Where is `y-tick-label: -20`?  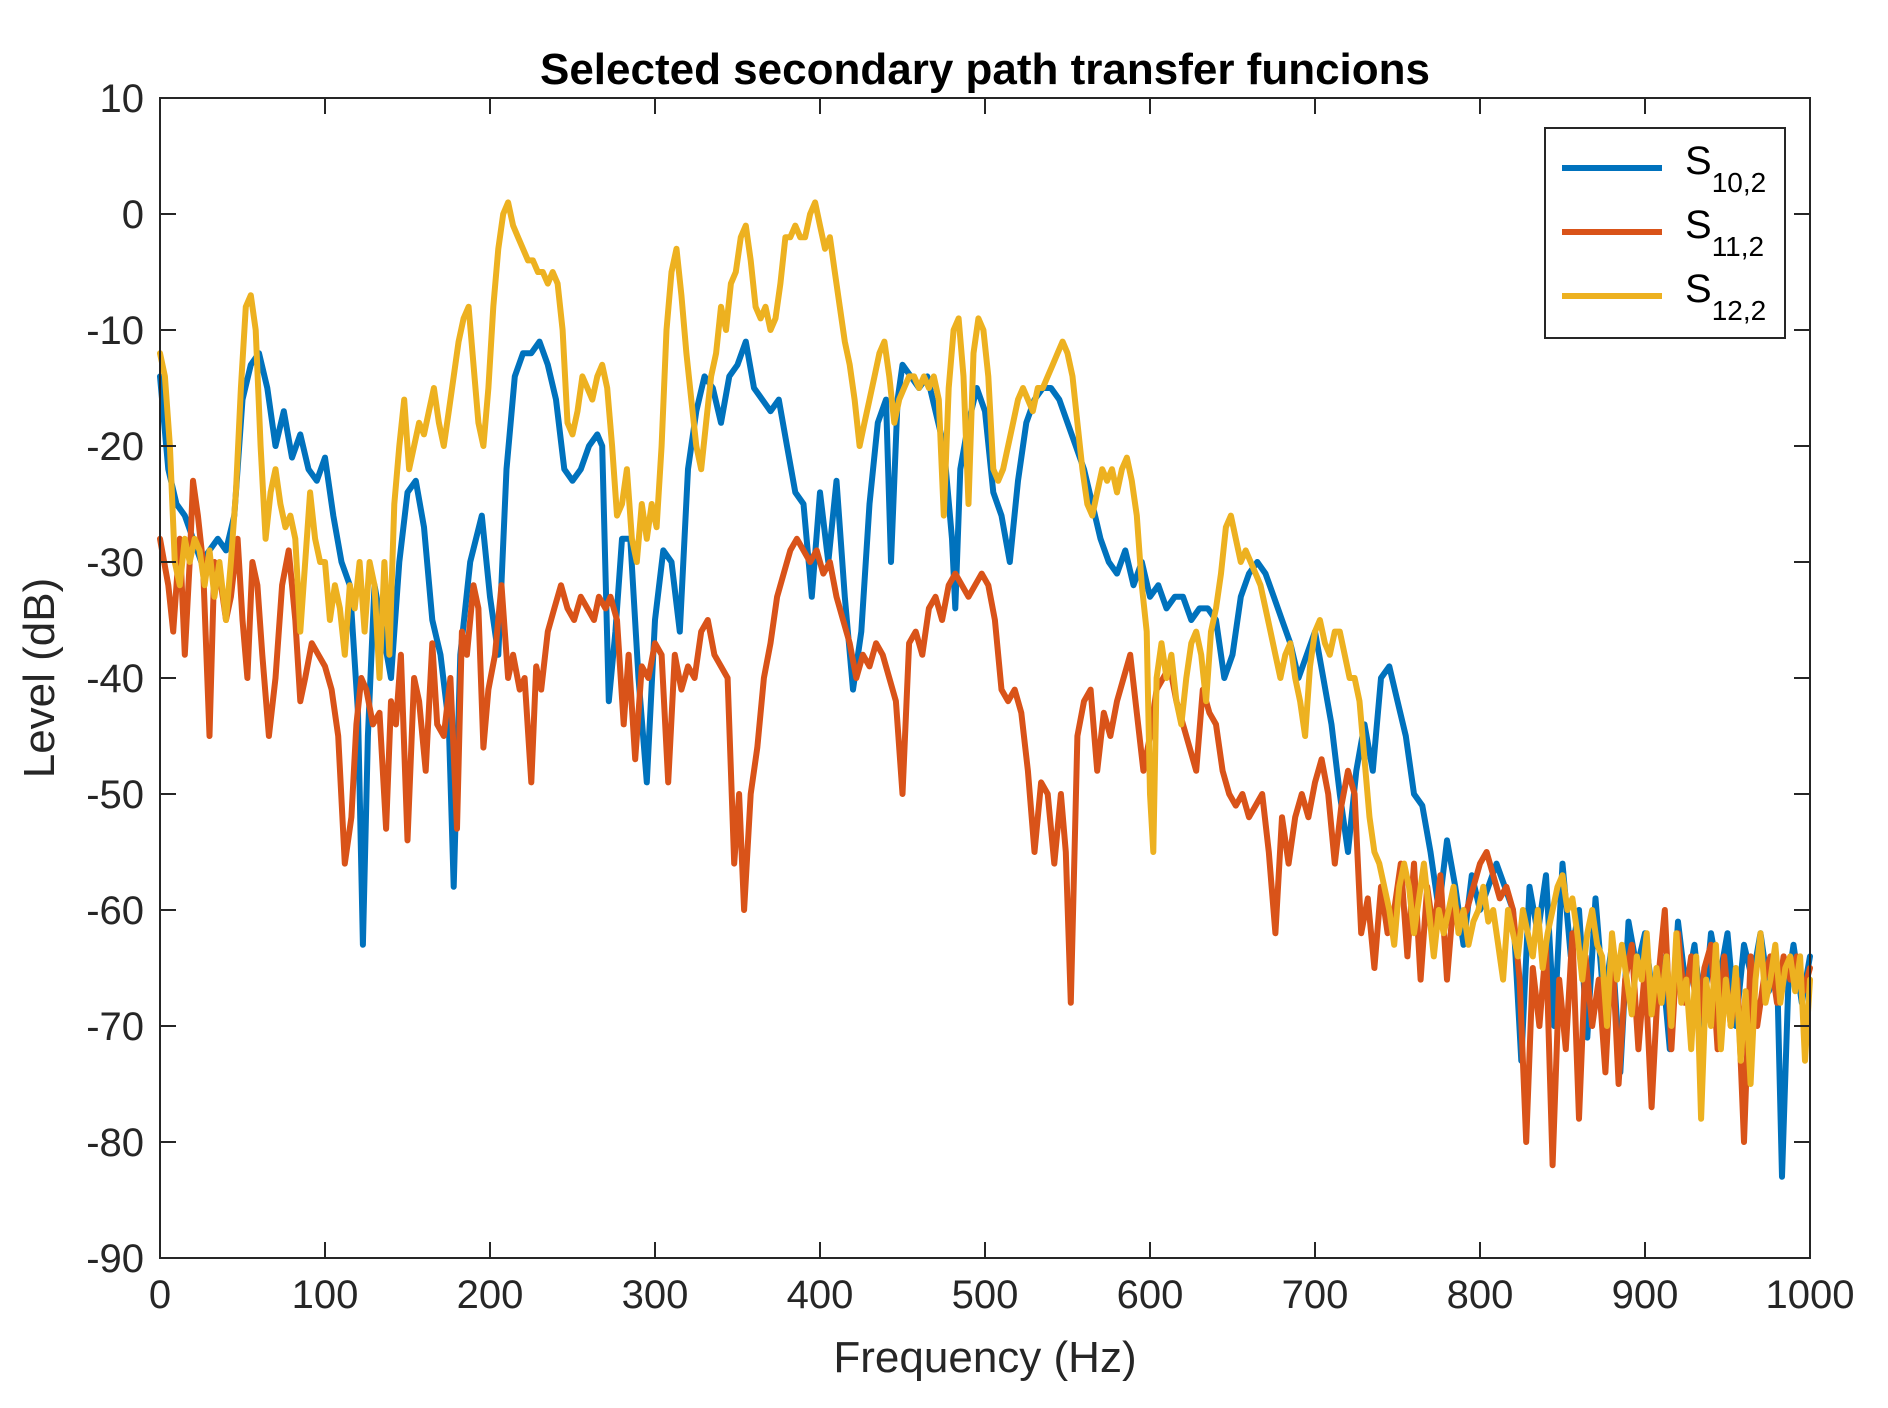
y-tick-label: -20 is located at coordinates (115, 447).